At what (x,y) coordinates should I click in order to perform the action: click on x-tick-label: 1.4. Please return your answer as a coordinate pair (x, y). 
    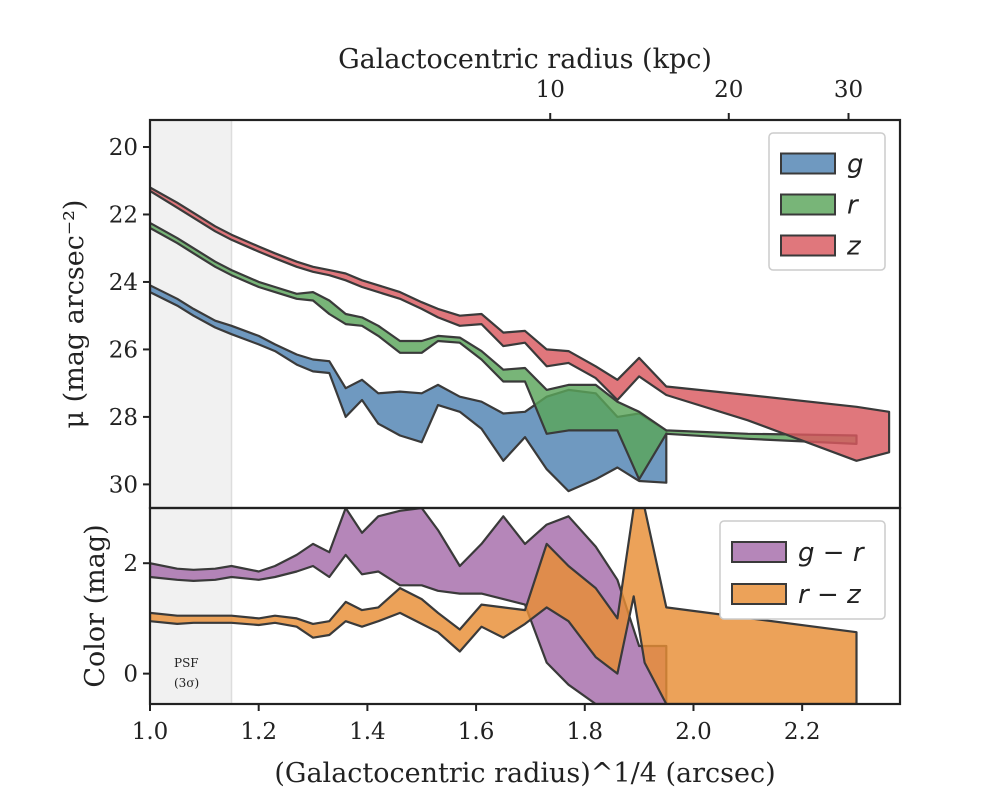
    Looking at the image, I should click on (367, 732).